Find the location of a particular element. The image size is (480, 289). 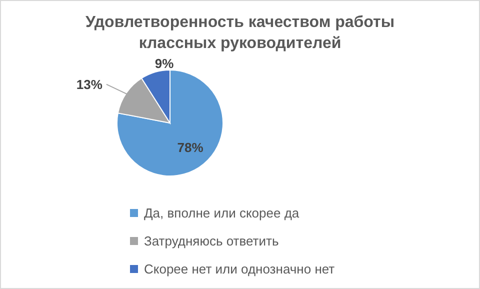

pie-slice is located at coordinates (170, 123).